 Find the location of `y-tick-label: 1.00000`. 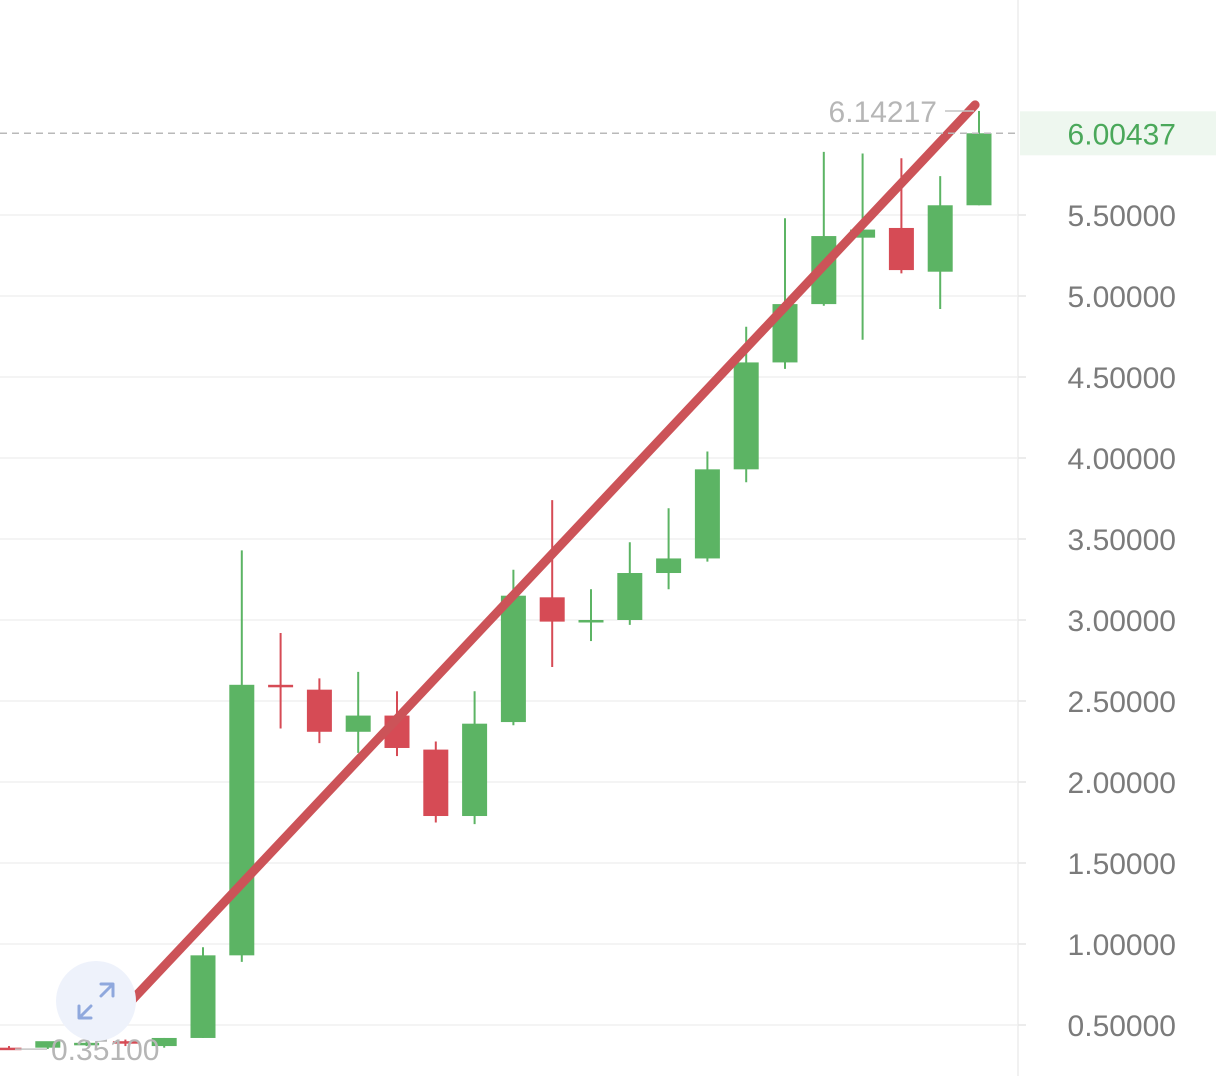

y-tick-label: 1.00000 is located at coordinates (1122, 945).